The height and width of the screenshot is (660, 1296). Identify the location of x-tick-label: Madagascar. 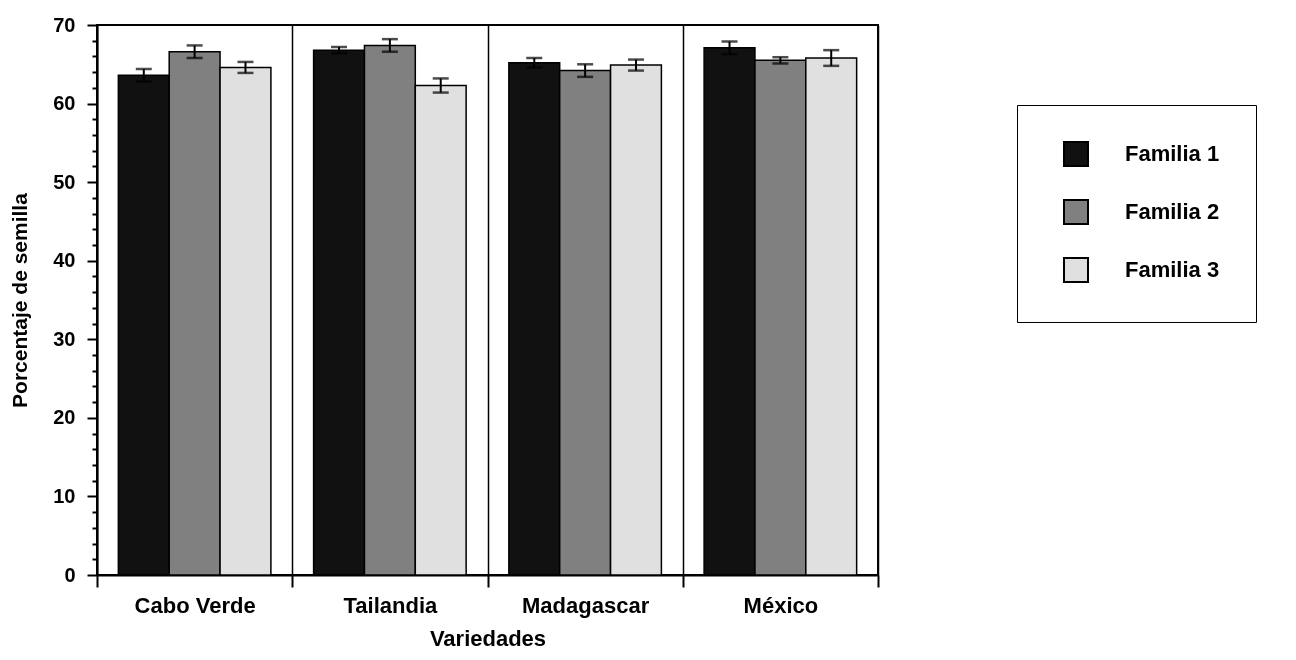
(586, 605).